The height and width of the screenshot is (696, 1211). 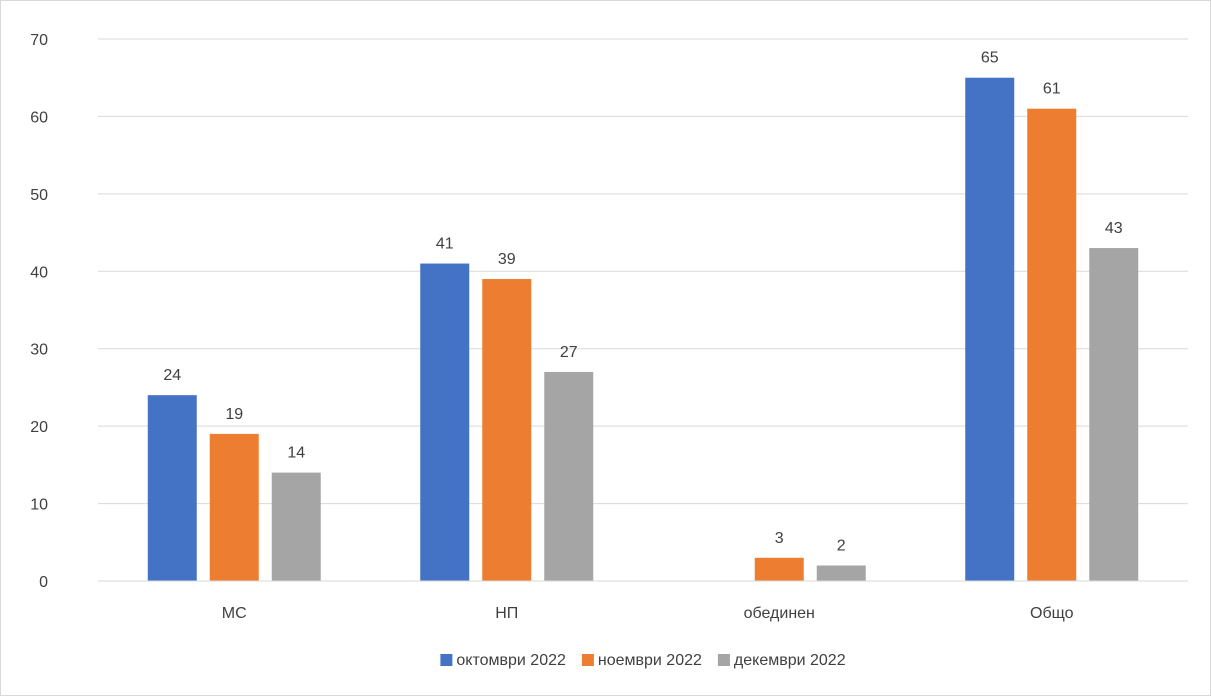 I want to click on y-tick-label: 10, so click(x=39, y=505).